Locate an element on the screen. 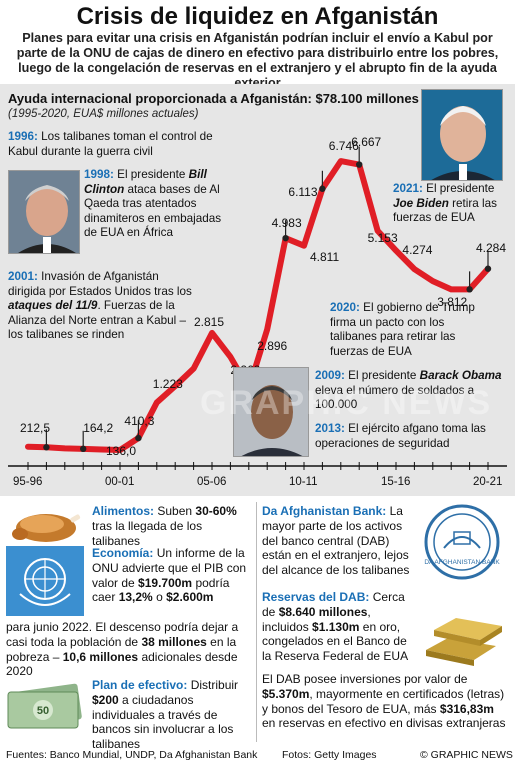 The width and height of the screenshot is (515, 766). panel-inversiones-v2: $316,83m is located at coordinates (466, 708).